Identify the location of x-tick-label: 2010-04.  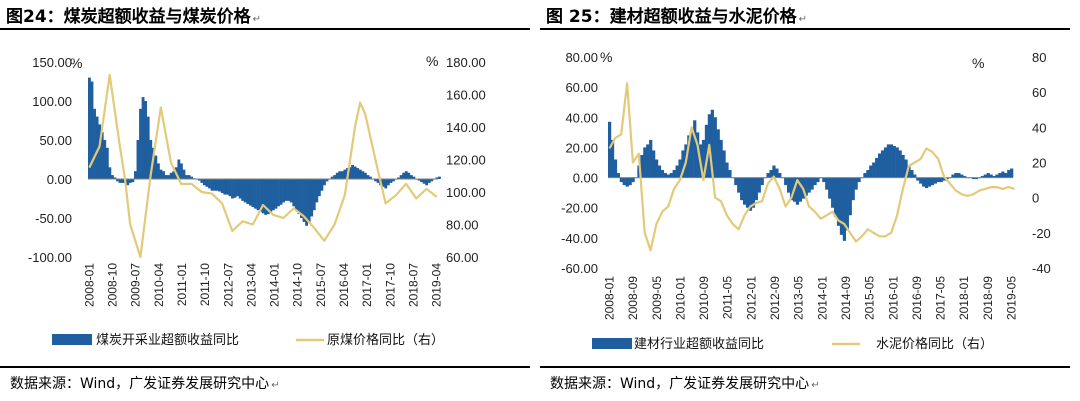
(159, 285).